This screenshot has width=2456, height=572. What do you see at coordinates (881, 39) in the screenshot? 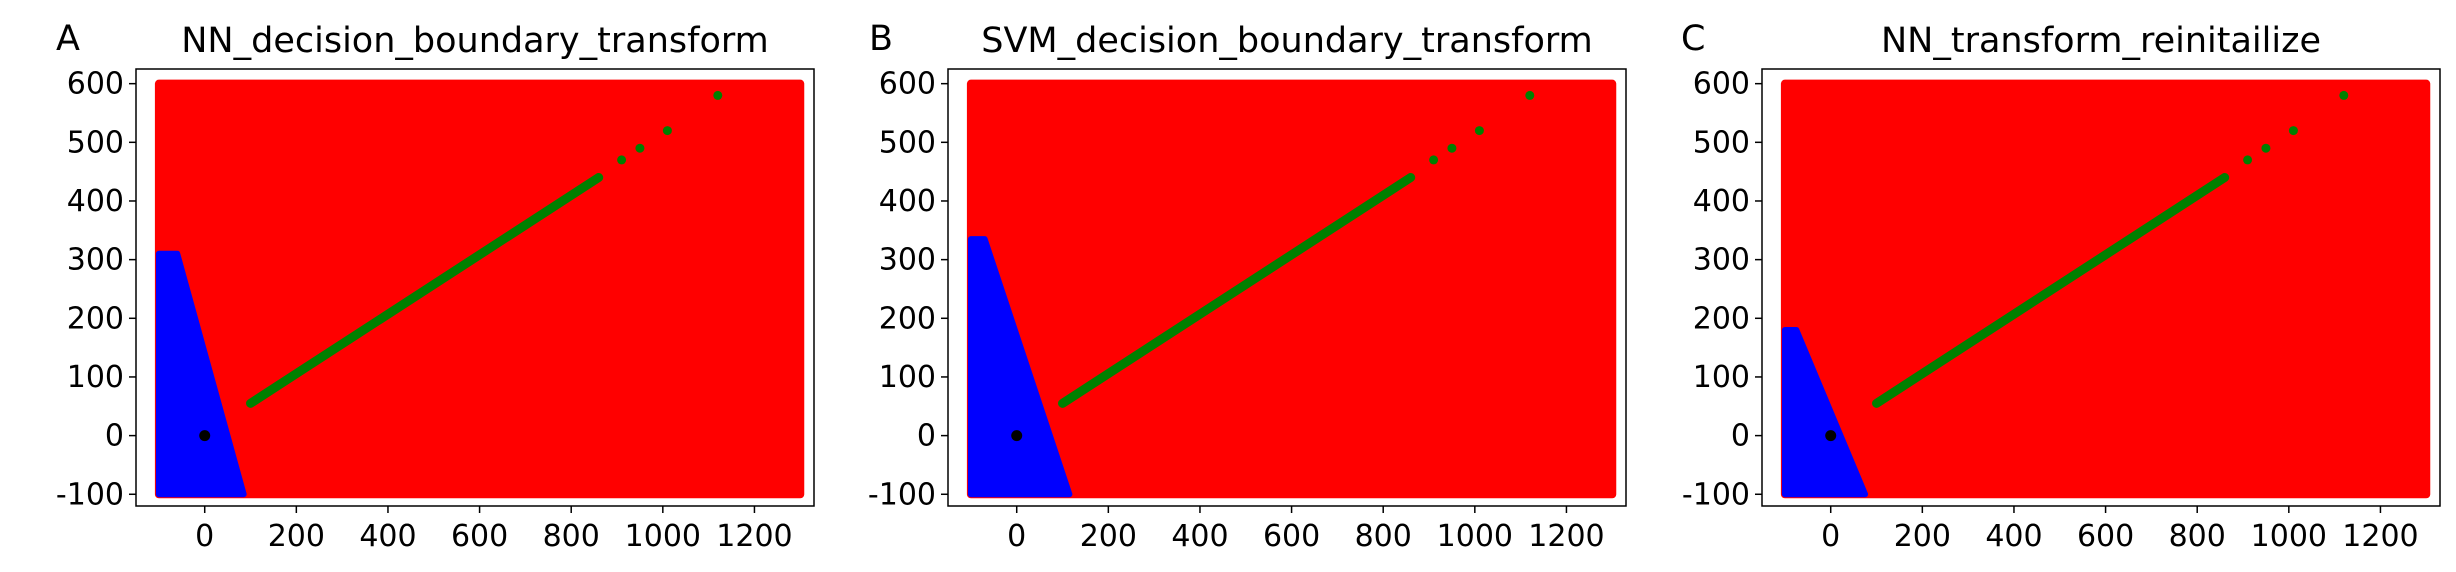
I see `panel-letter: B` at bounding box center [881, 39].